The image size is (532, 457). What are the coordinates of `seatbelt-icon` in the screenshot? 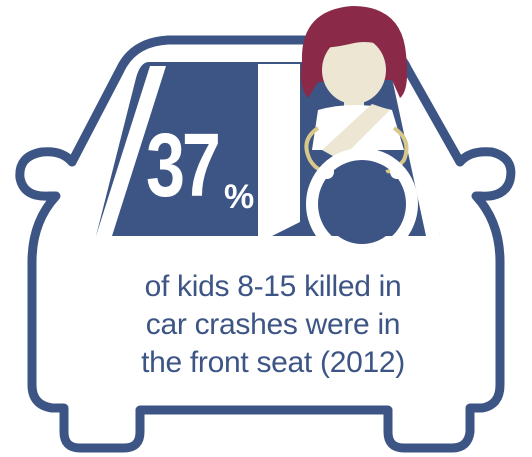 It's located at (356, 132).